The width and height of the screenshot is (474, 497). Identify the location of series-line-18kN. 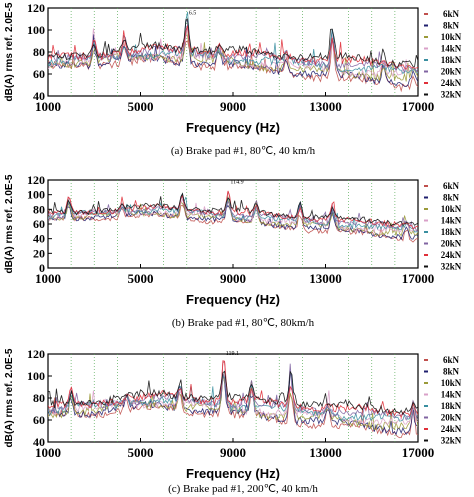
(233, 396).